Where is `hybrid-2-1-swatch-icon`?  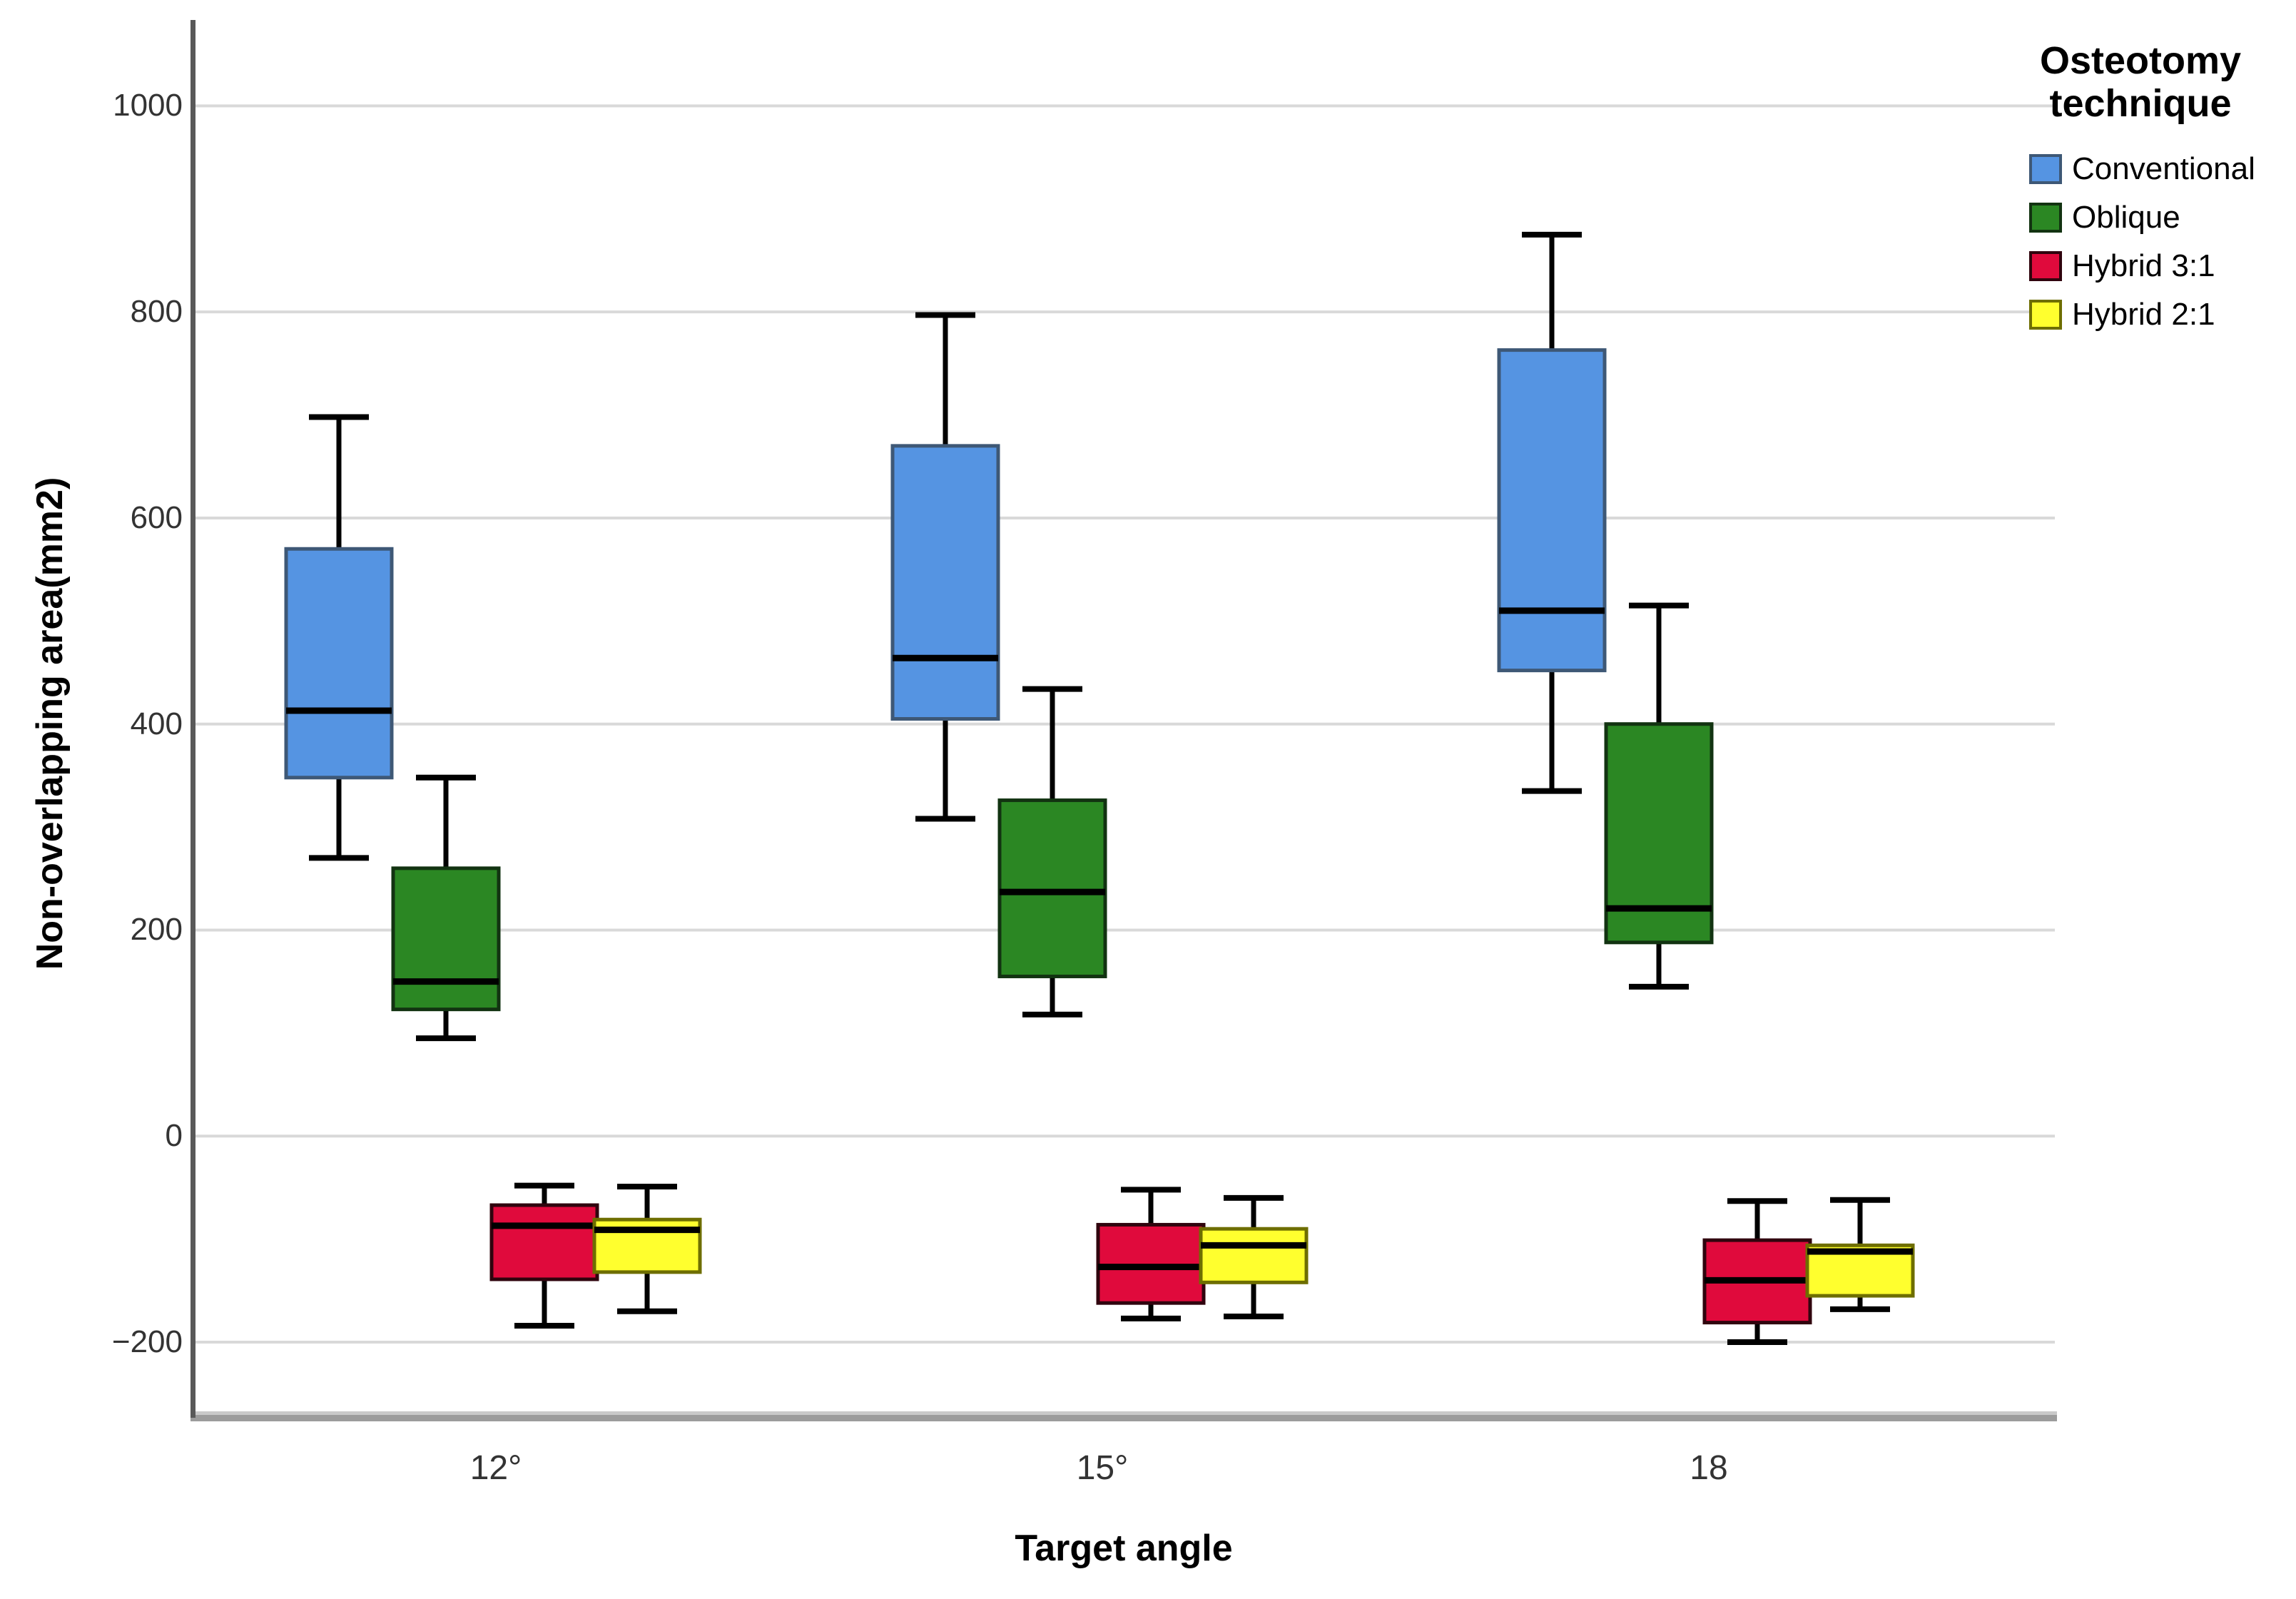
hybrid-2-1-swatch-icon is located at coordinates (2045, 315).